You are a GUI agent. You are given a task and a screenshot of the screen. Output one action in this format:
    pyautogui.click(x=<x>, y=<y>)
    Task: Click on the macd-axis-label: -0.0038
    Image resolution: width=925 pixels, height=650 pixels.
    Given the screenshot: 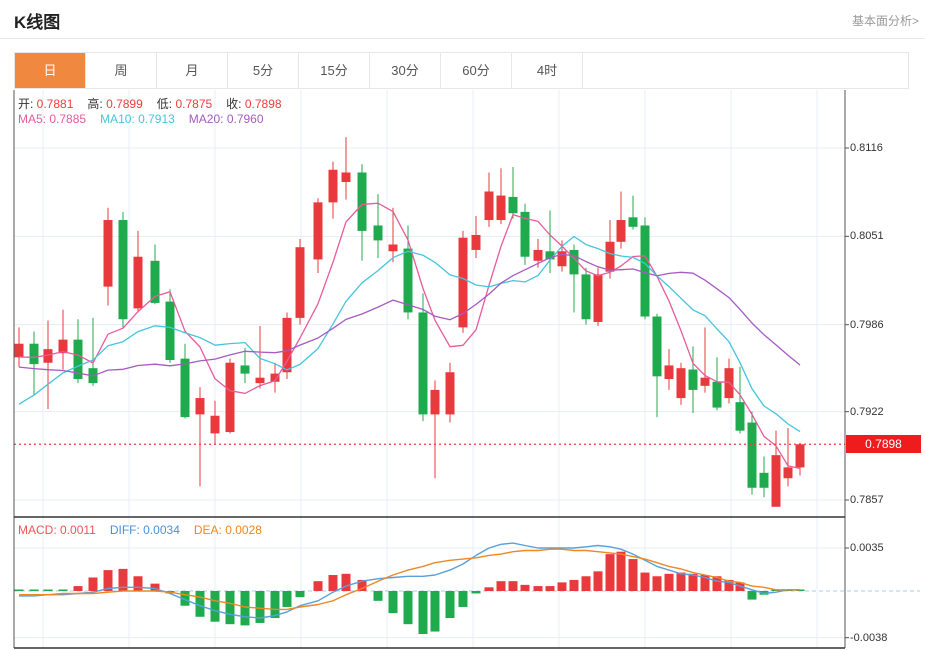 What is the action you would take?
    pyautogui.click(x=869, y=637)
    